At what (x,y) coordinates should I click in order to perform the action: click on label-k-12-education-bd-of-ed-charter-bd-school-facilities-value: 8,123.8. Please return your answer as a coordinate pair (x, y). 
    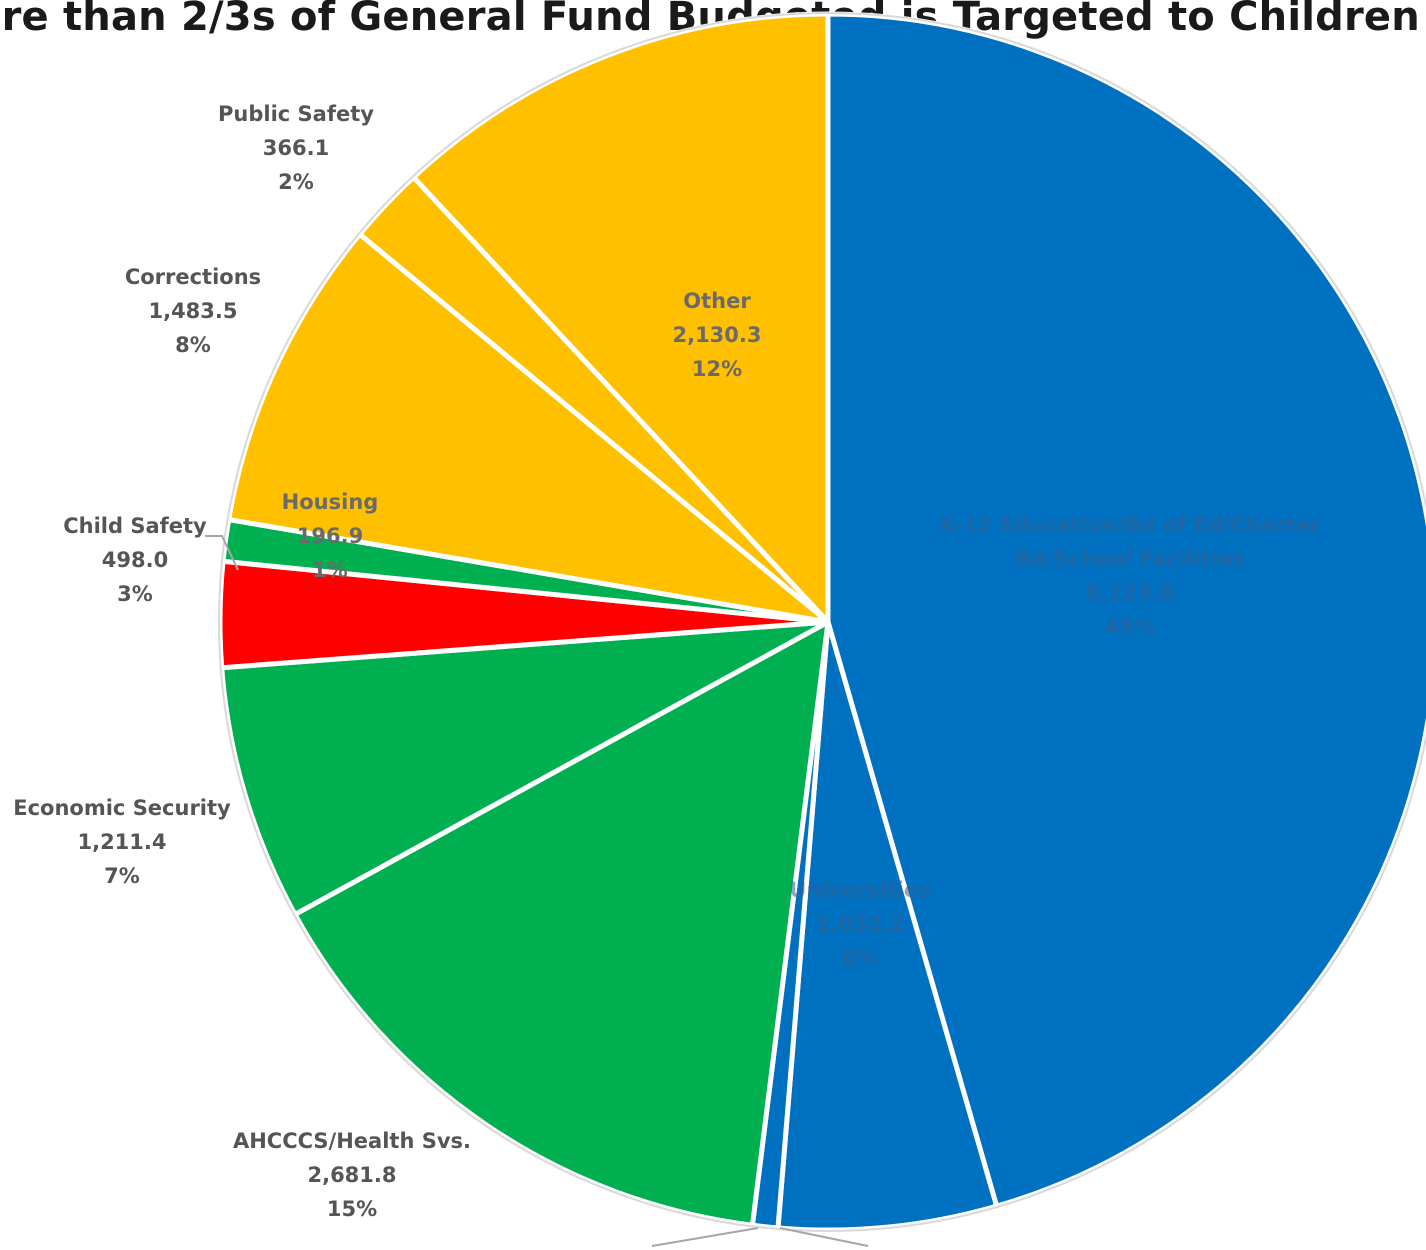
    Looking at the image, I should click on (1129, 593).